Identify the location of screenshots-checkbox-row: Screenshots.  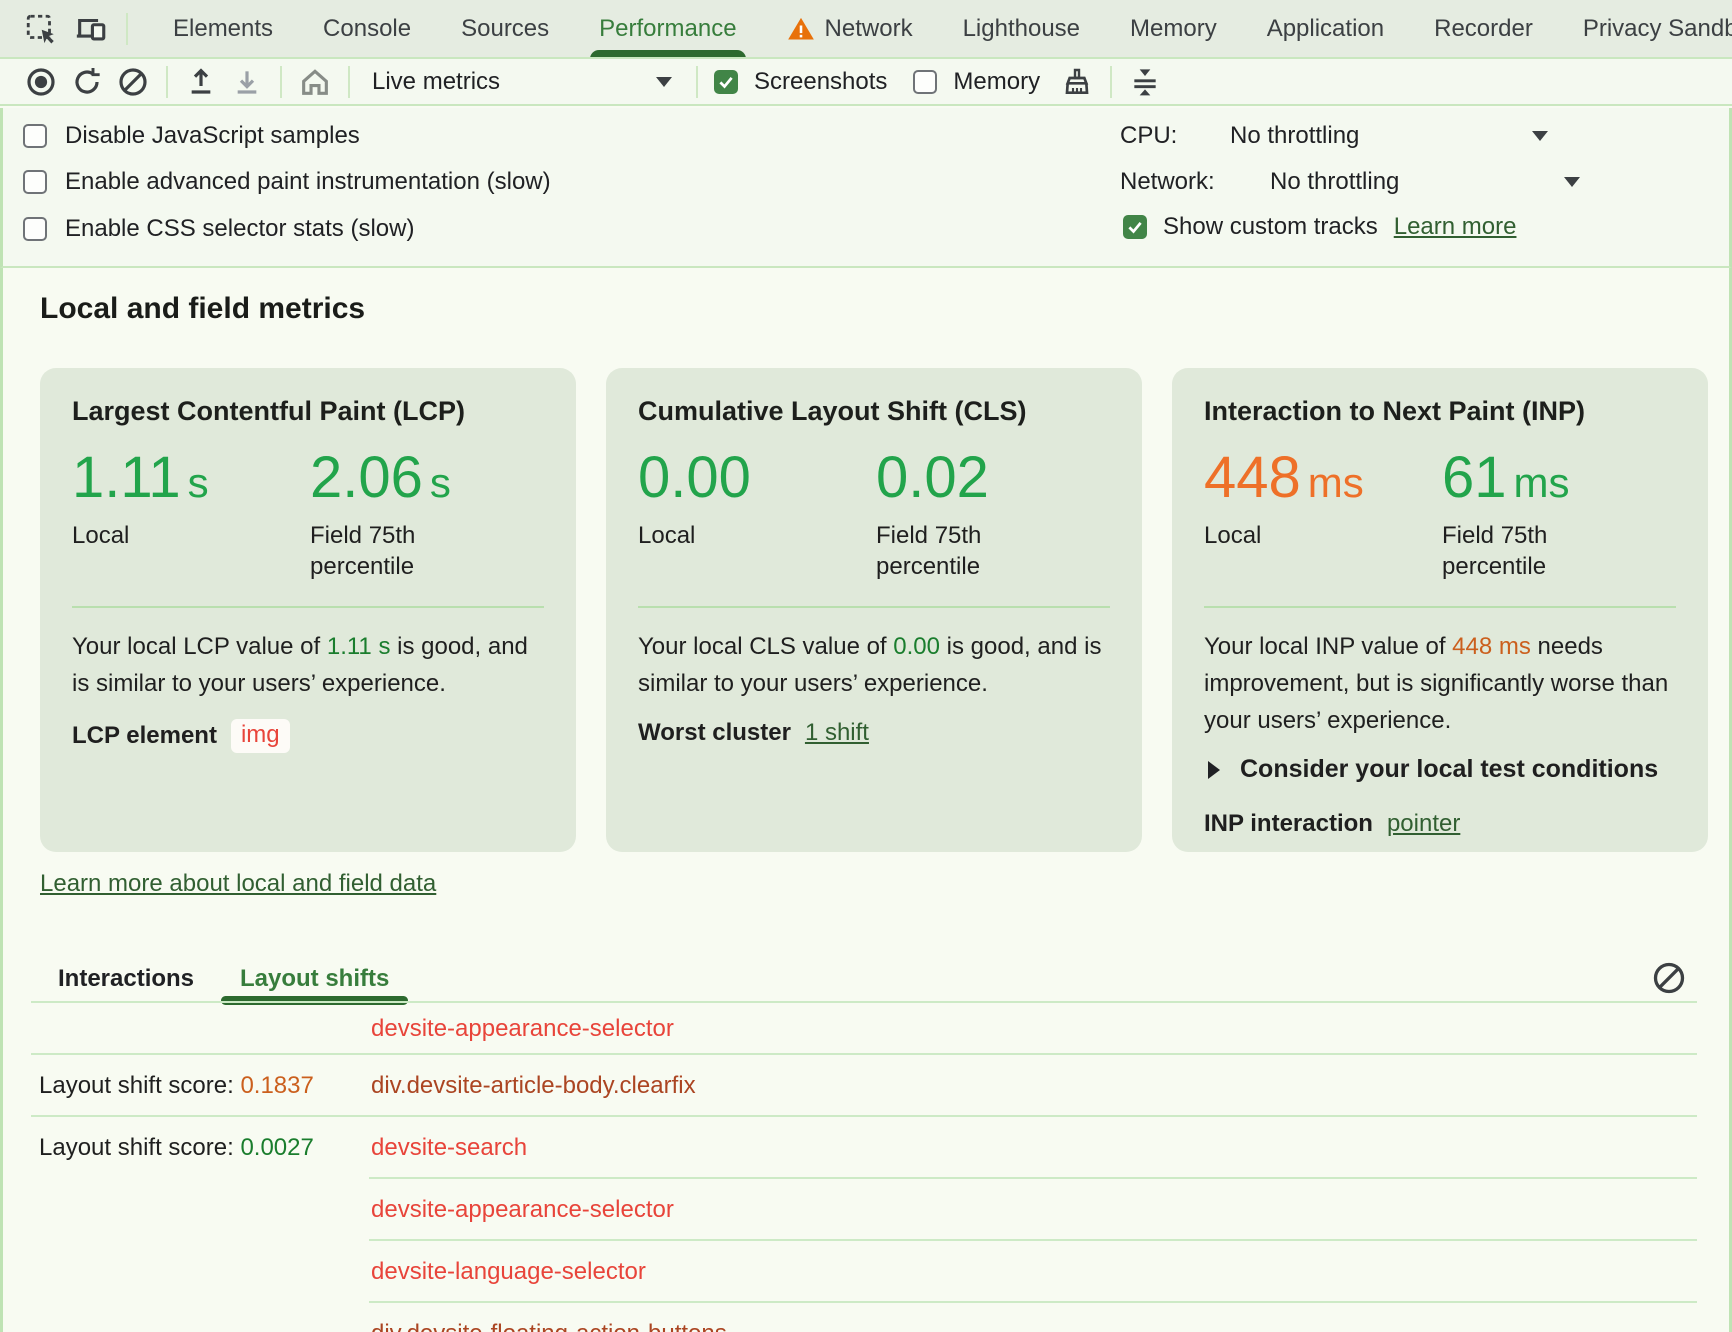
(800, 82).